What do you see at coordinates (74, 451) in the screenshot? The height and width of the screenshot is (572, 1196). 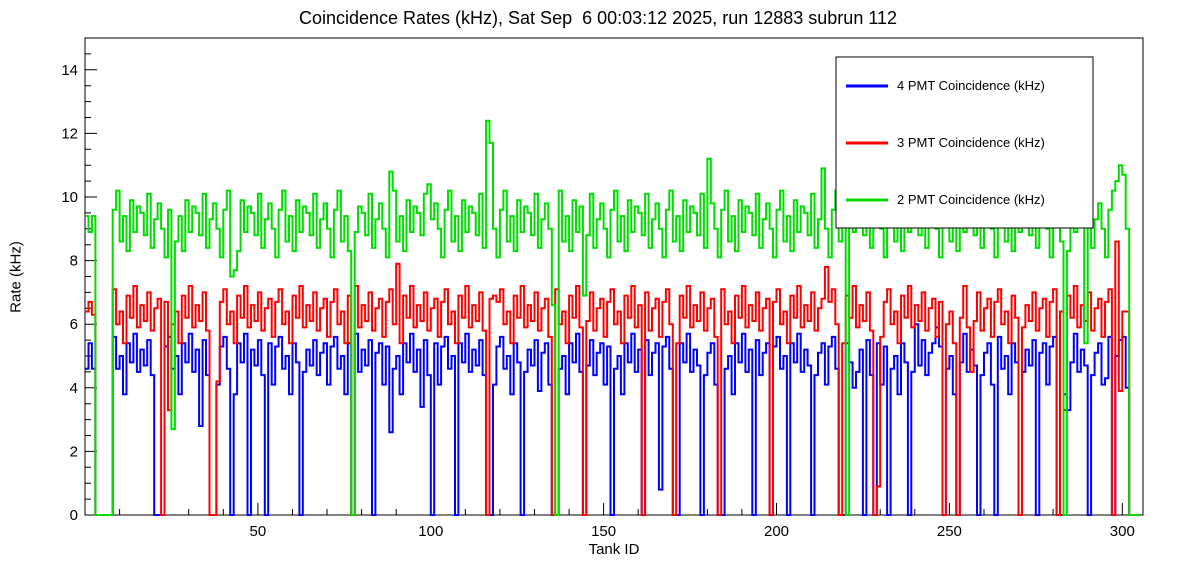 I see `y-tick-label: 2` at bounding box center [74, 451].